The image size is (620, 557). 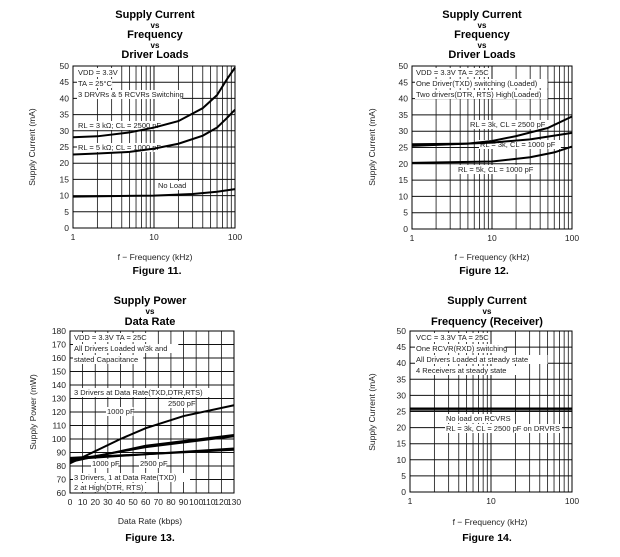 What do you see at coordinates (404, 164) in the screenshot?
I see `y-tick-label: 20` at bounding box center [404, 164].